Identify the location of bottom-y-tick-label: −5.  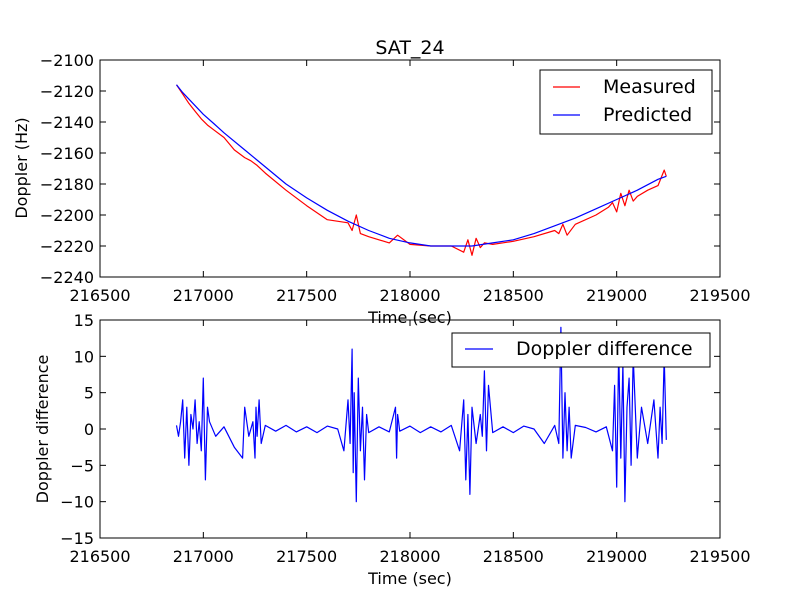
(82, 465).